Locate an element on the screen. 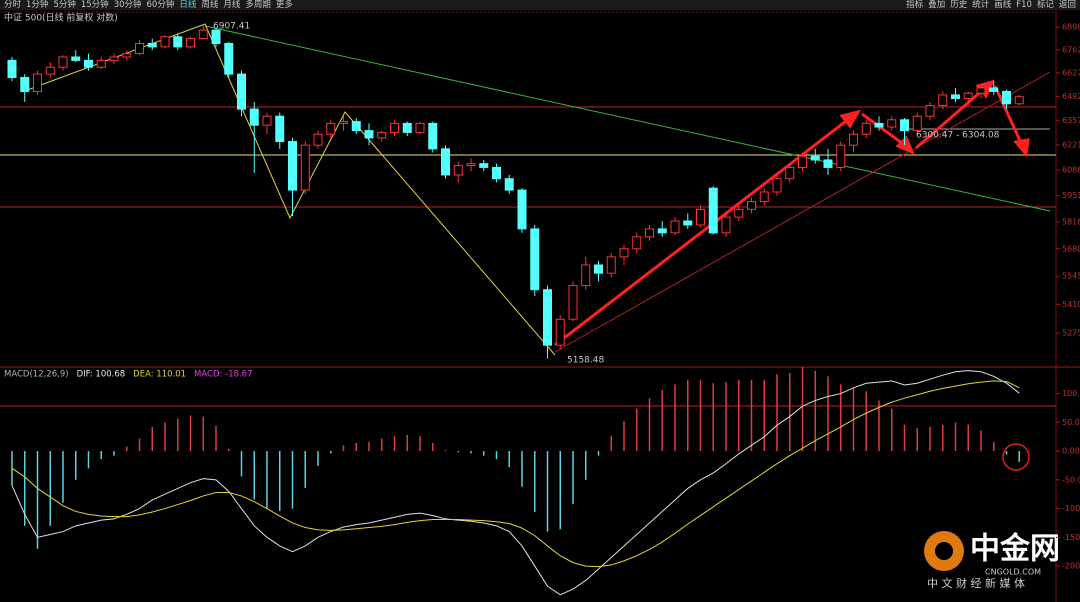  annotation: 5158.48 is located at coordinates (585, 361).